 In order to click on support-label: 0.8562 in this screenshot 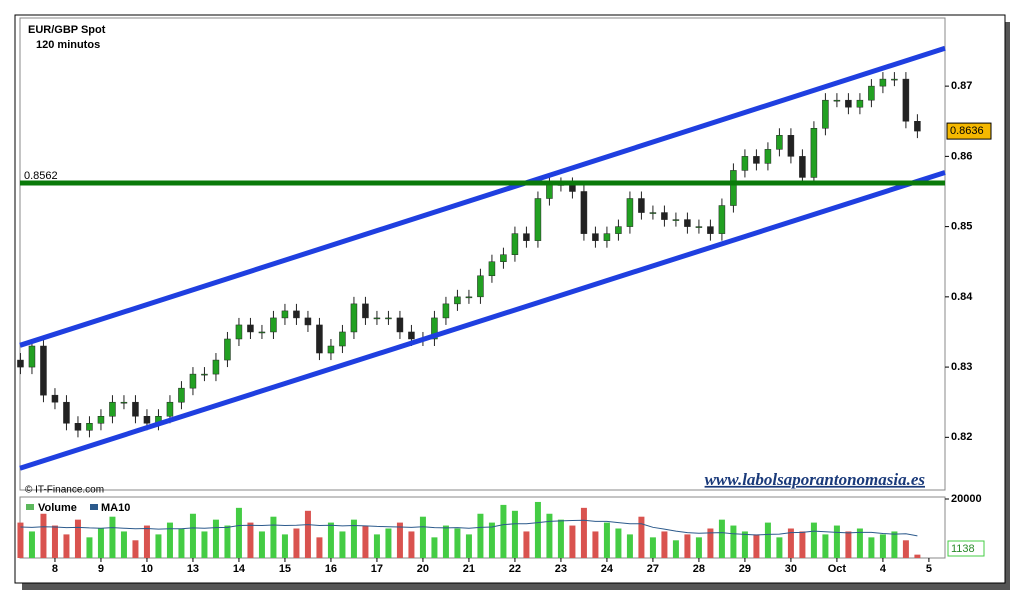, I will do `click(41, 176)`.